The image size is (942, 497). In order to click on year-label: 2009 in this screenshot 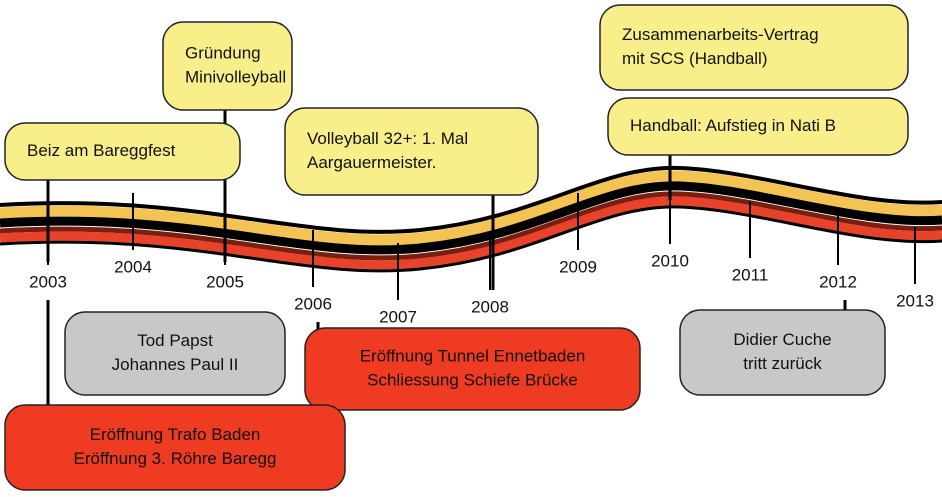, I will do `click(578, 266)`.